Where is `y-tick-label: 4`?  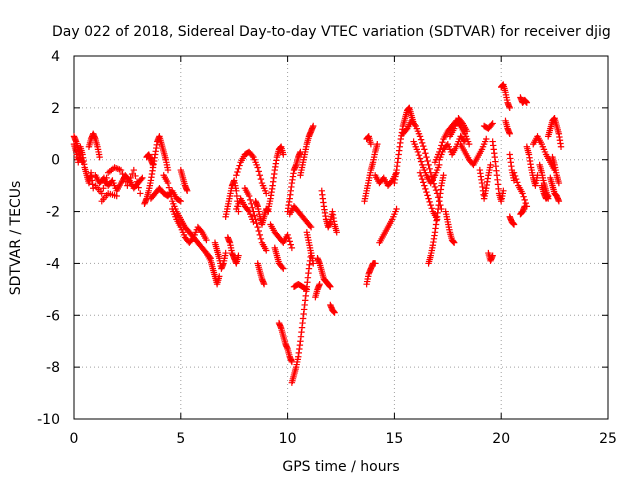 y-tick-label: 4 is located at coordinates (55, 57).